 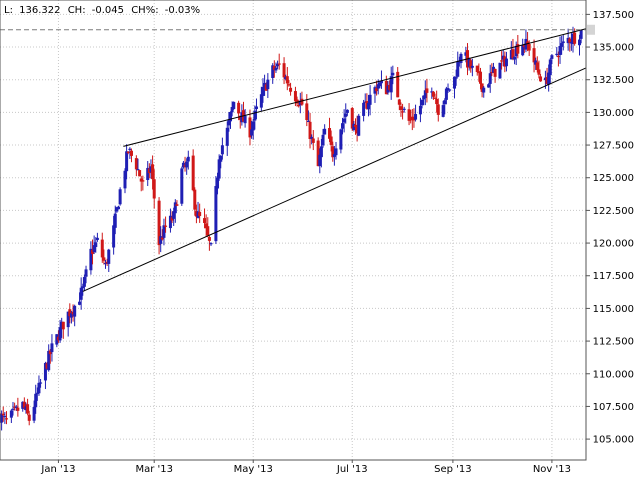 I want to click on y-tick-label: 115.000, so click(x=613, y=309).